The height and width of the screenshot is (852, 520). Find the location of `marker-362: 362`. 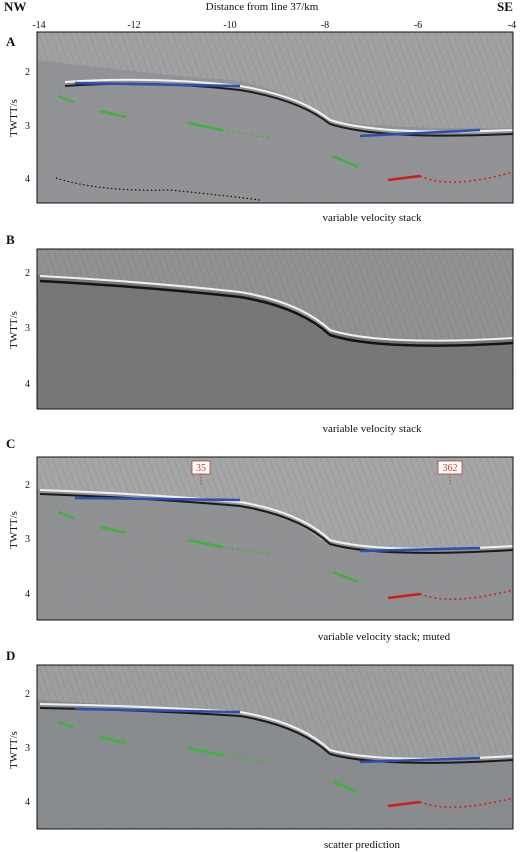

marker-362: 362 is located at coordinates (450, 473).